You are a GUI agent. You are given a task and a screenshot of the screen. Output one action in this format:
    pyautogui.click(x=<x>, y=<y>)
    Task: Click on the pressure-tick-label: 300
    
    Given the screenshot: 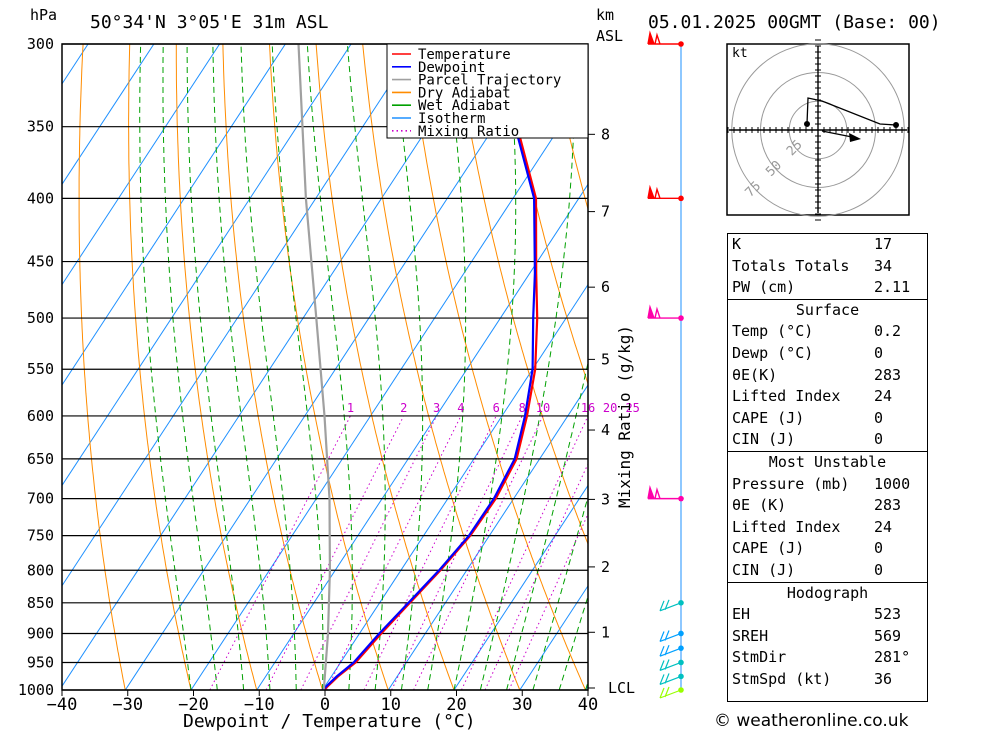 What is the action you would take?
    pyautogui.click(x=40, y=44)
    